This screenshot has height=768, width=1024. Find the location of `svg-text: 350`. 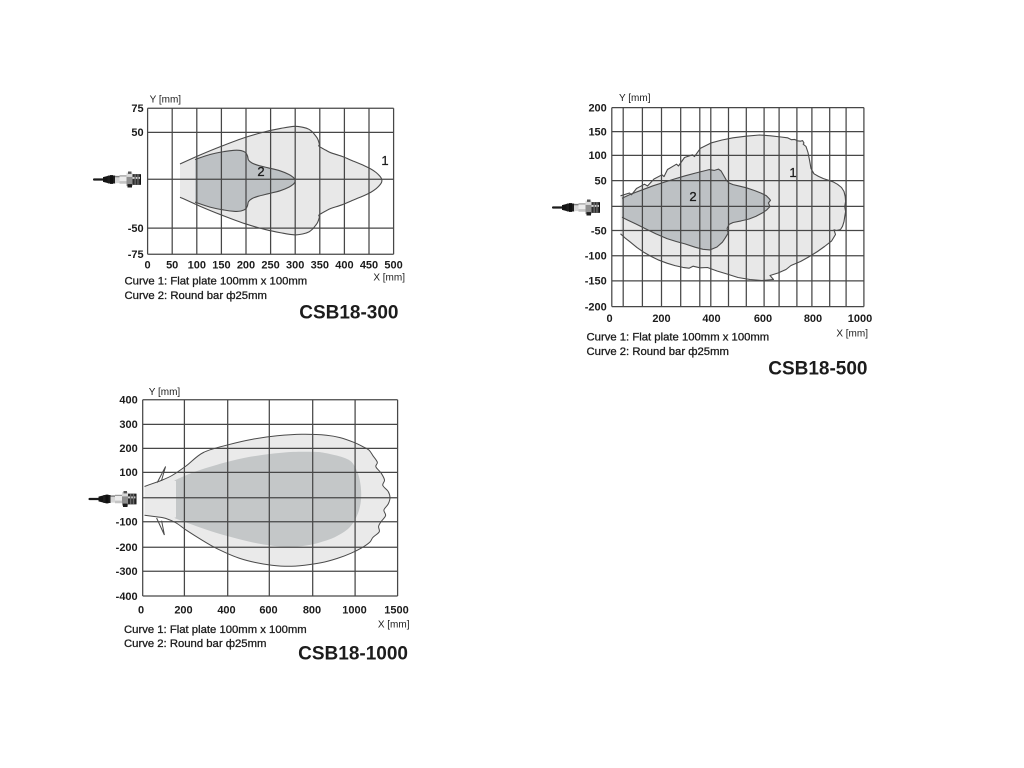

svg-text: 350 is located at coordinates (320, 266).